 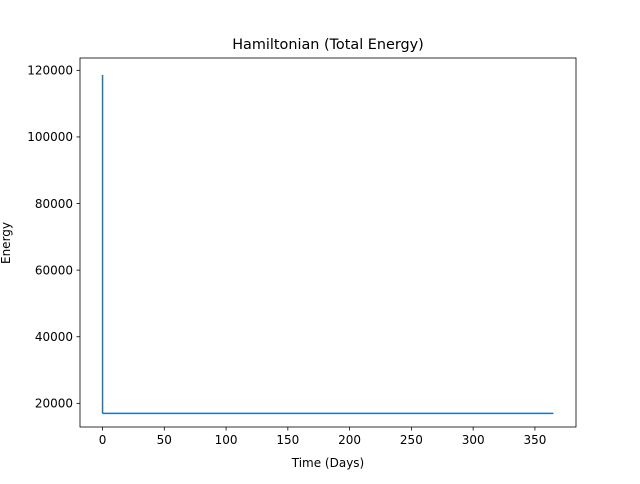 What do you see at coordinates (54, 337) in the screenshot?
I see `y-tick-label: 40000` at bounding box center [54, 337].